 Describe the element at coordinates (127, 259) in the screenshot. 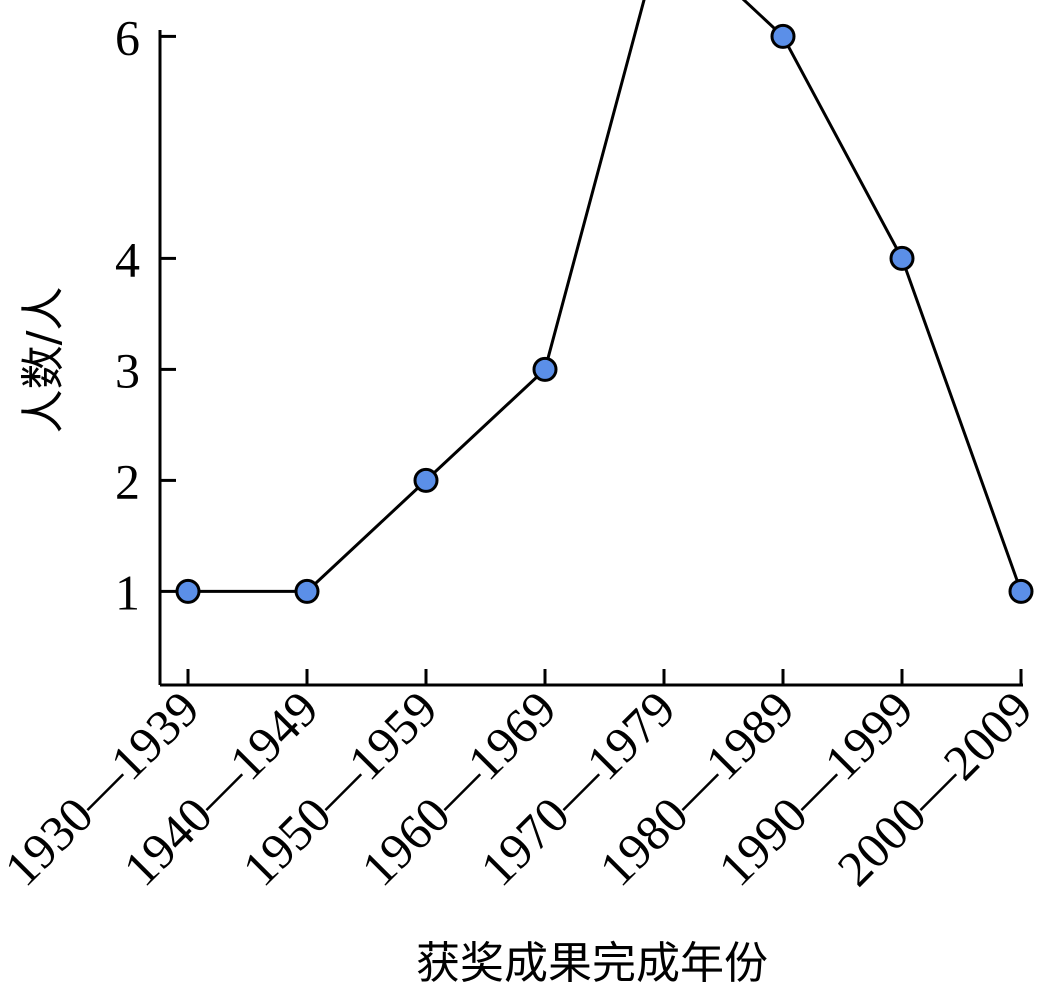

I see `y-tick-label: 4` at that location.